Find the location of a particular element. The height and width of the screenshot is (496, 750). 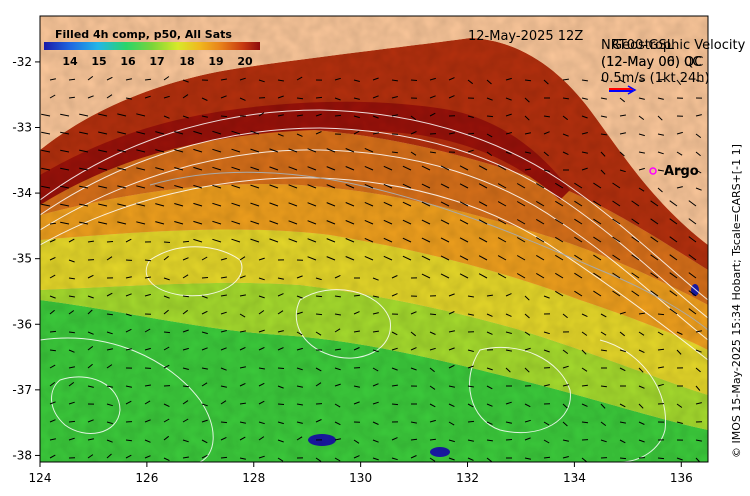

colorbar-tick: 18 is located at coordinates (186, 61).